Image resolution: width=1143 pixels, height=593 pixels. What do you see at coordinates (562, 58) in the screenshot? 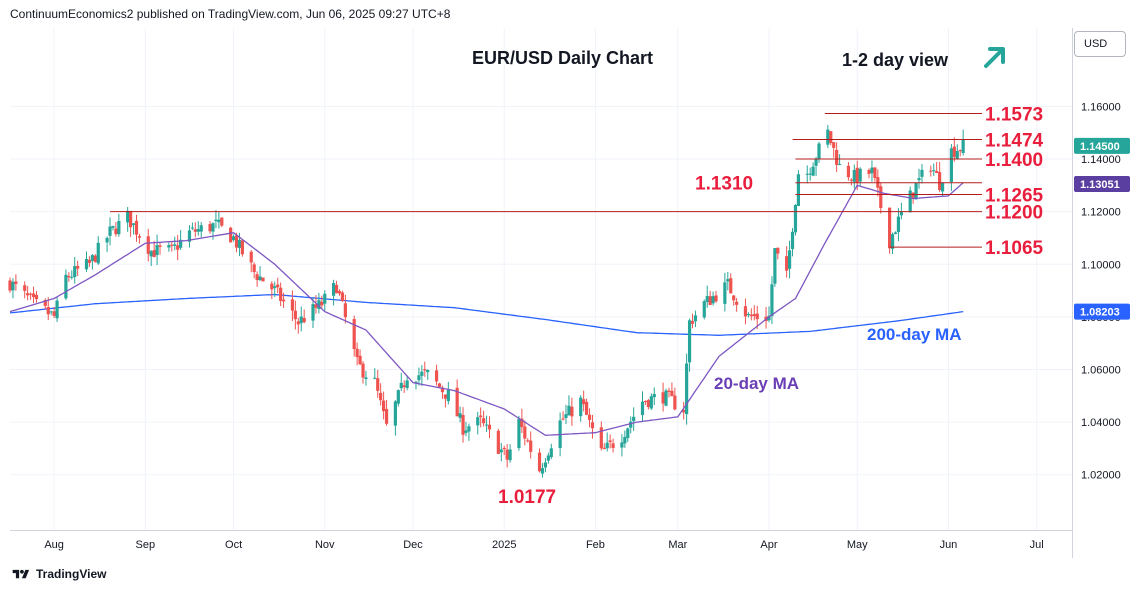
I see `chart-title: EUR/USD Daily Chart` at bounding box center [562, 58].